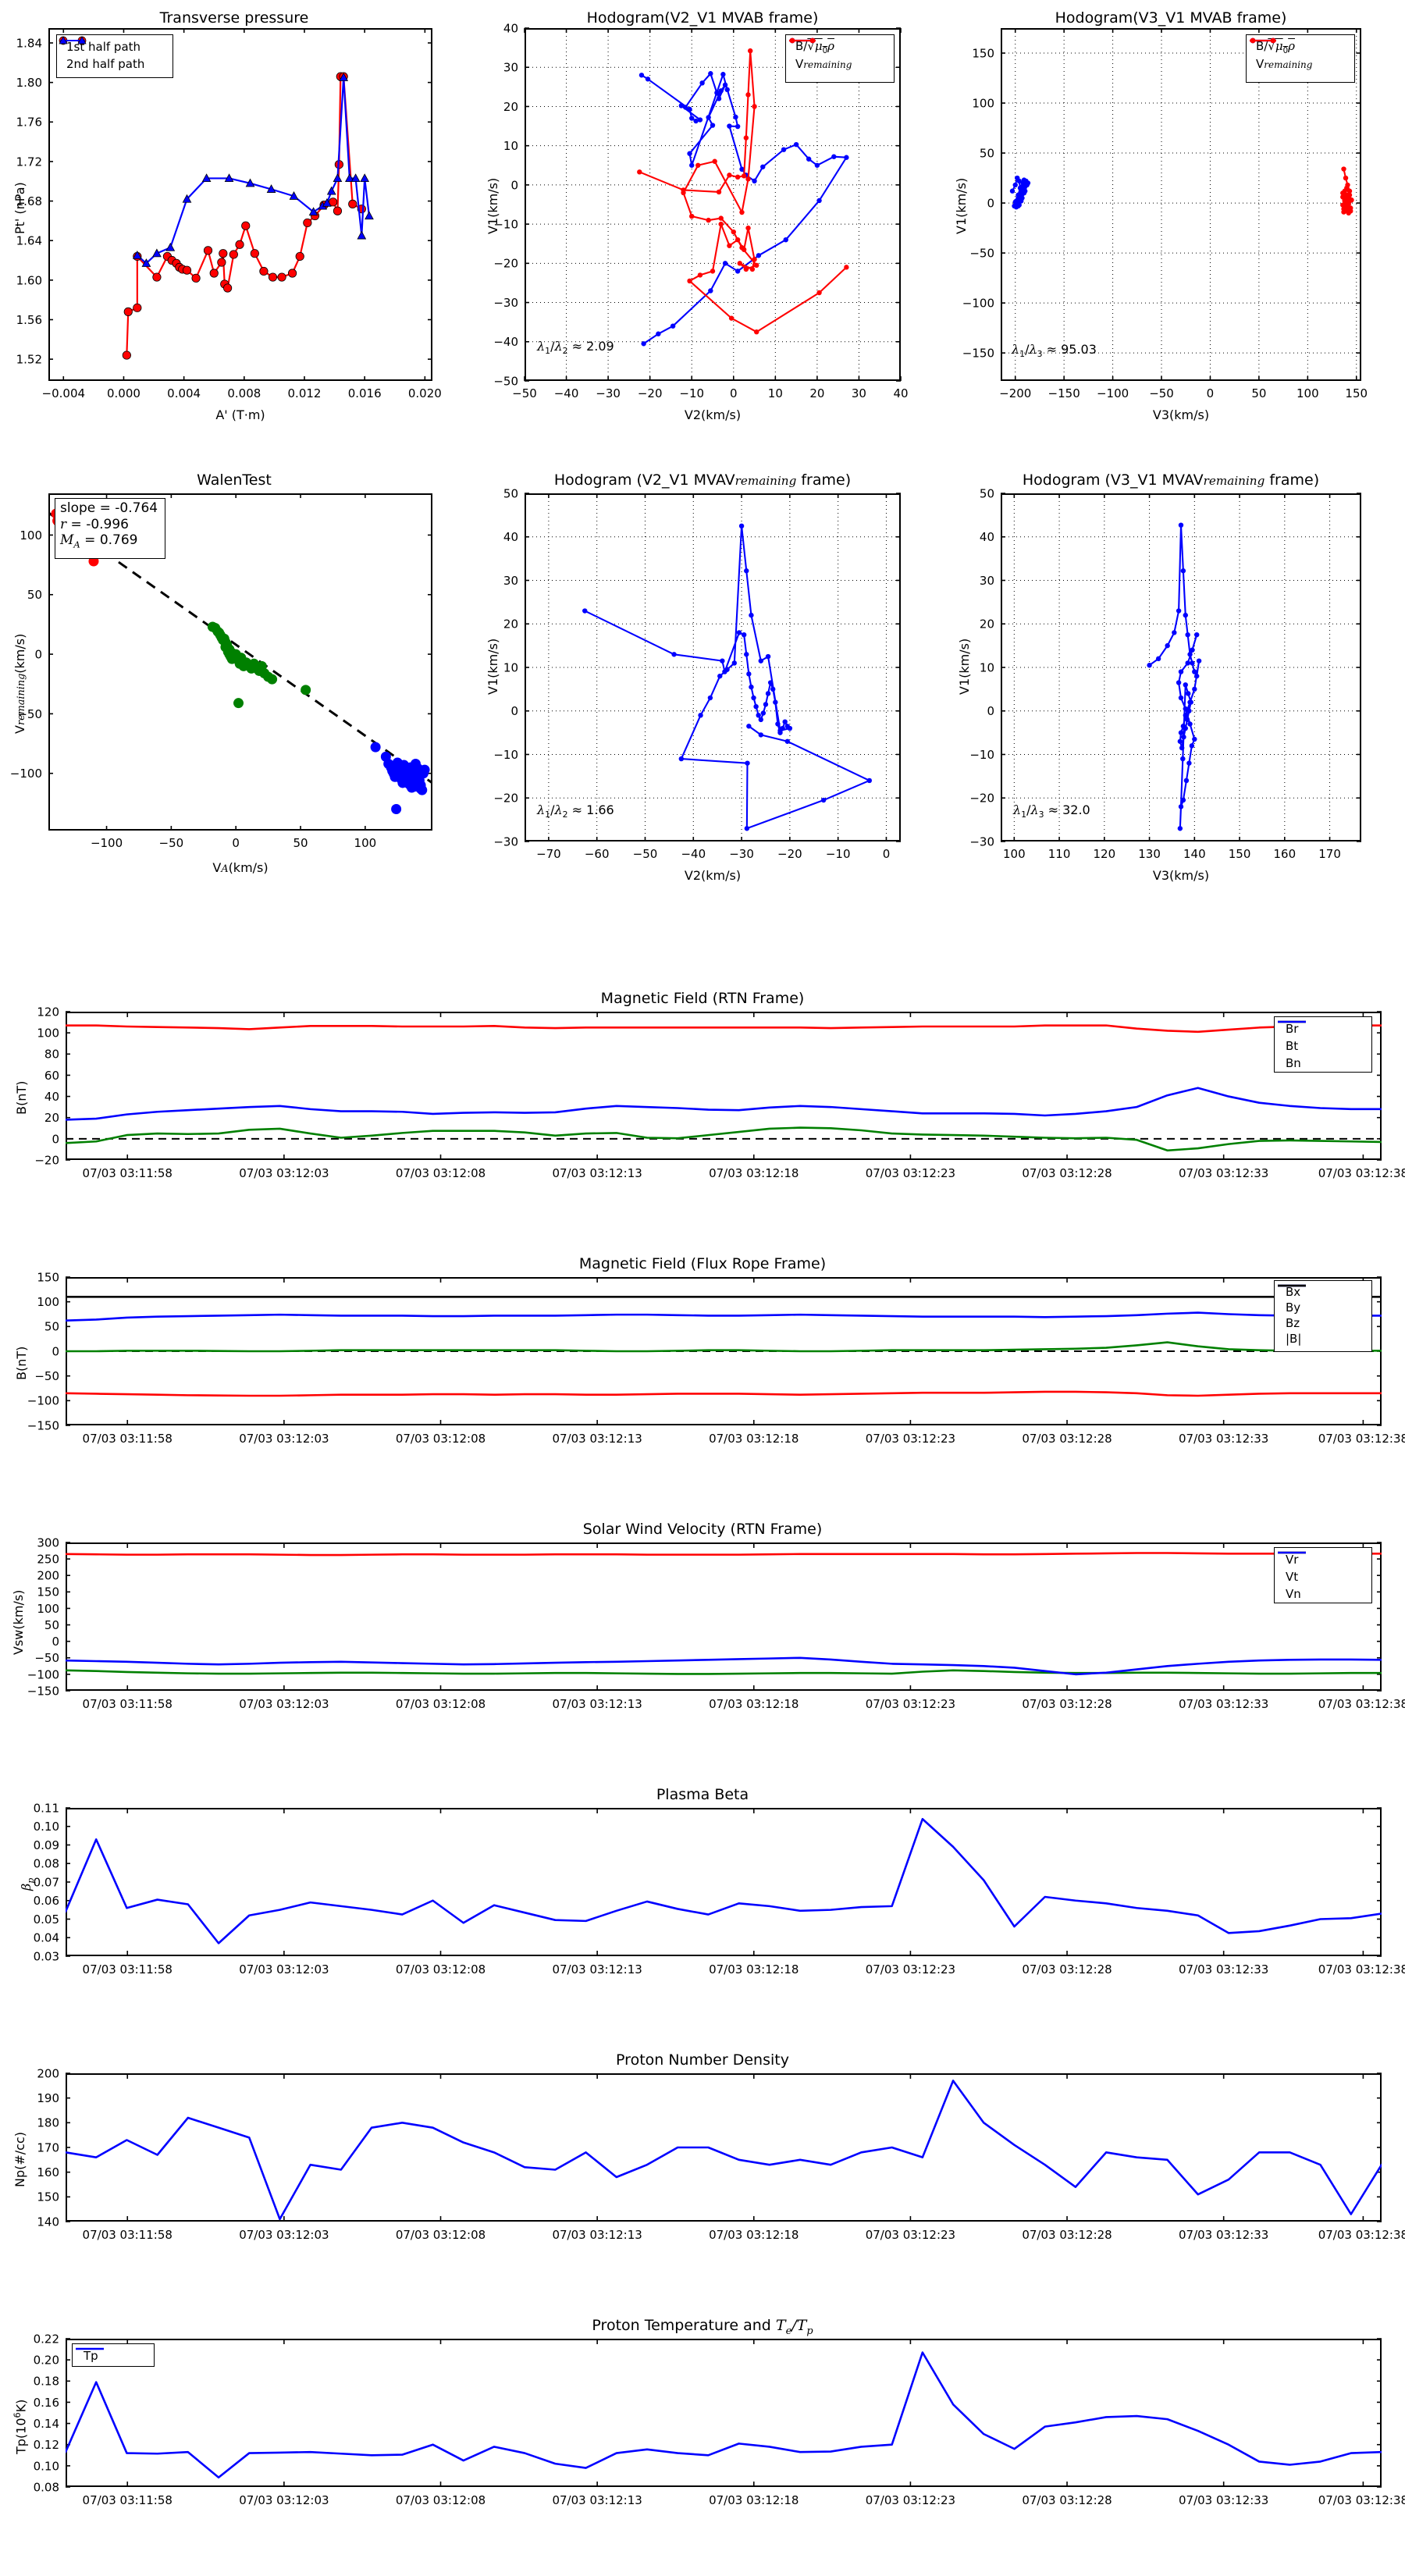 This screenshot has height=2576, width=1405. What do you see at coordinates (90, 2348) in the screenshot?
I see `legend-line-blue` at bounding box center [90, 2348].